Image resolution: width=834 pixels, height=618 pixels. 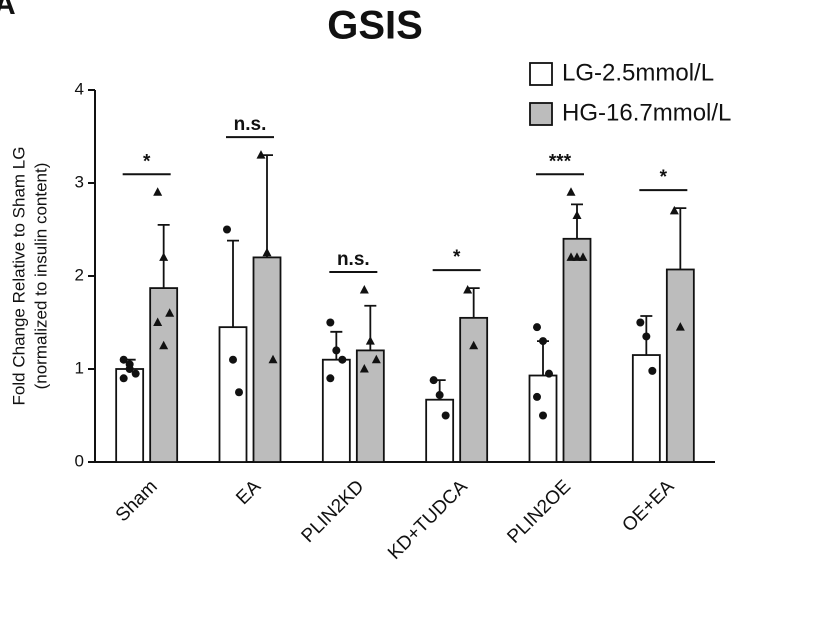 What do you see at coordinates (79, 367) in the screenshot?
I see `y-tick-label: 1` at bounding box center [79, 367].